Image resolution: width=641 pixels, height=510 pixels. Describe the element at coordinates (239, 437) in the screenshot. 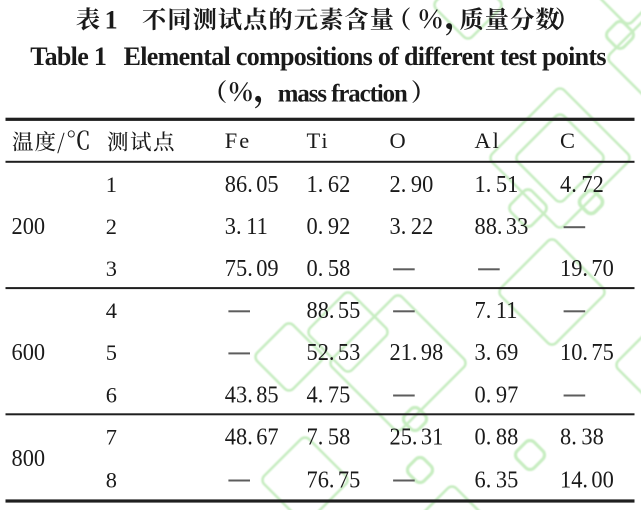

I see `svg-text: 48.` at that location.